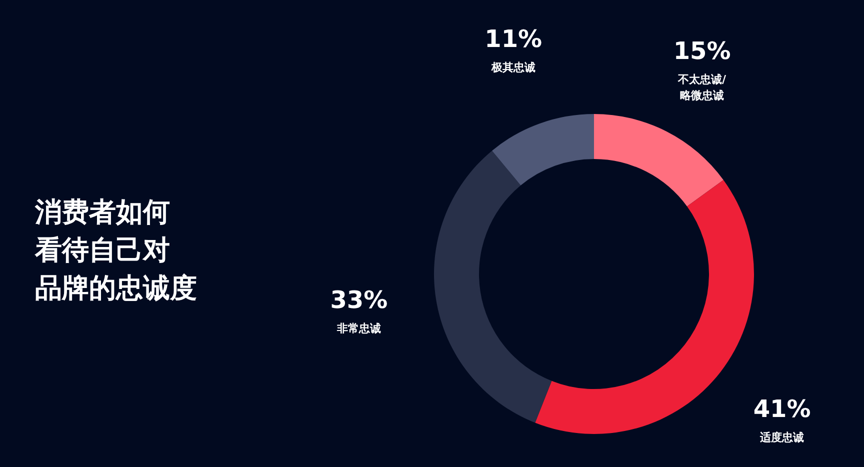  Describe the element at coordinates (115, 250) in the screenshot. I see `text: 消费者如何看待自己对品牌的忠诚度` at that location.